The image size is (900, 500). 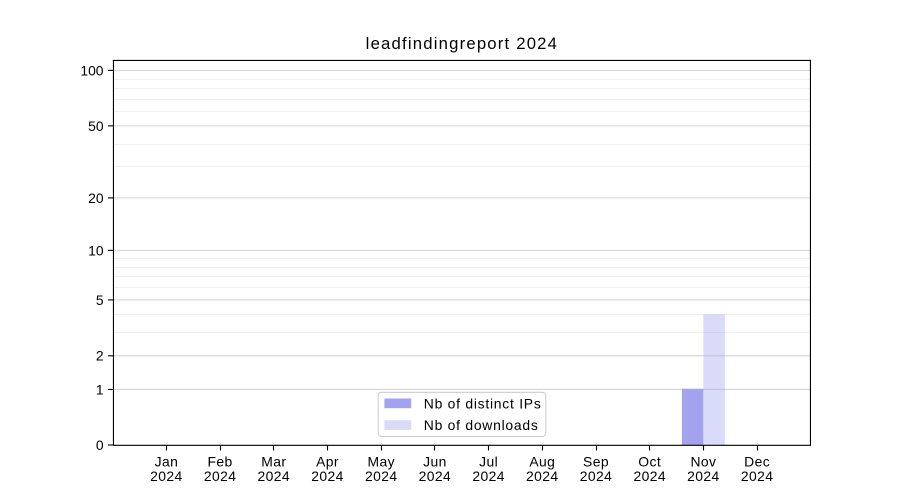 I want to click on svg-text: Sep, so click(x=596, y=461).